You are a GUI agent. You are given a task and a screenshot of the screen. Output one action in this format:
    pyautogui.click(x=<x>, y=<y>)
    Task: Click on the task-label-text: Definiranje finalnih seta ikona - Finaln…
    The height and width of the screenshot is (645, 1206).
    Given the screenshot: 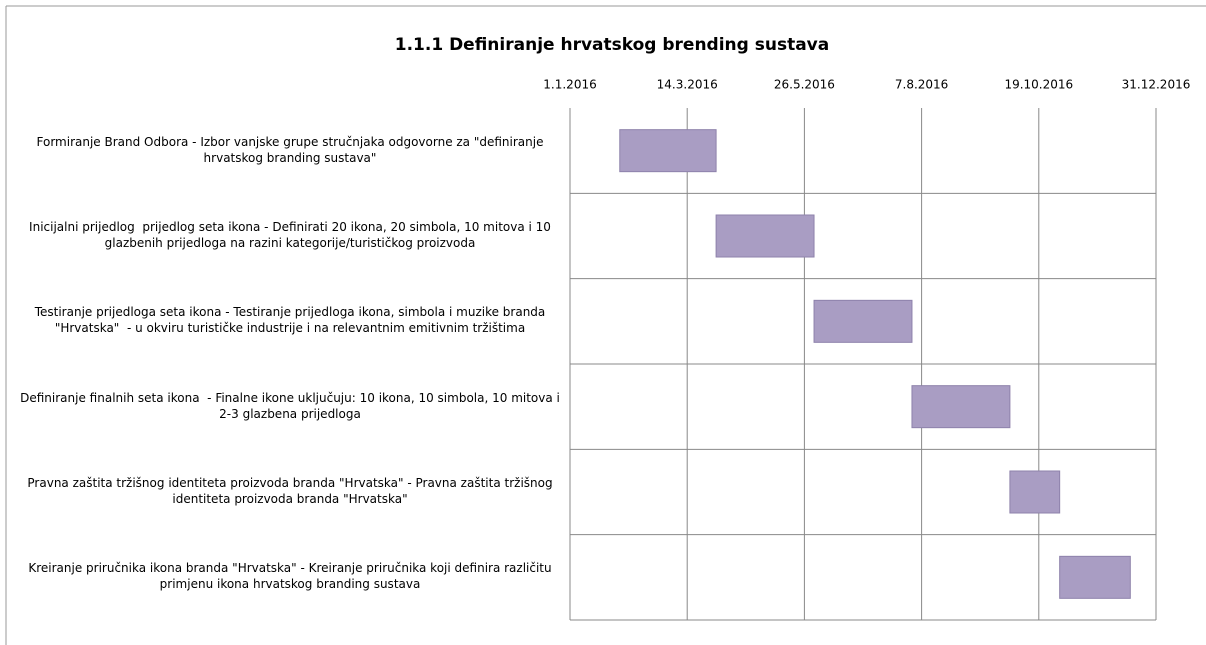 What is the action you would take?
    pyautogui.click(x=292, y=405)
    